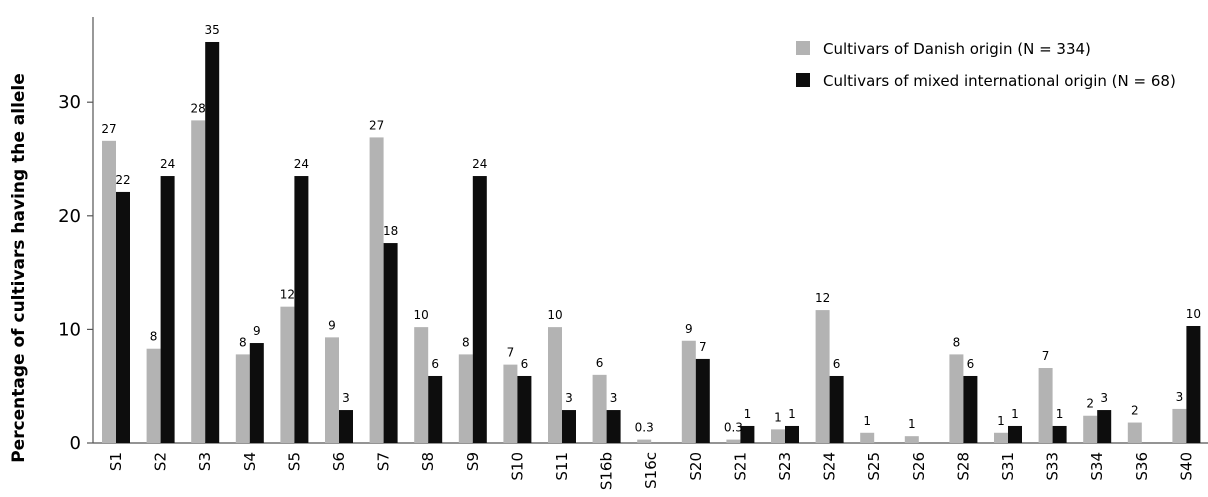 Image resolution: width=1208 pixels, height=497 pixels. I want to click on bar-danish-S31, so click(1001, 437).